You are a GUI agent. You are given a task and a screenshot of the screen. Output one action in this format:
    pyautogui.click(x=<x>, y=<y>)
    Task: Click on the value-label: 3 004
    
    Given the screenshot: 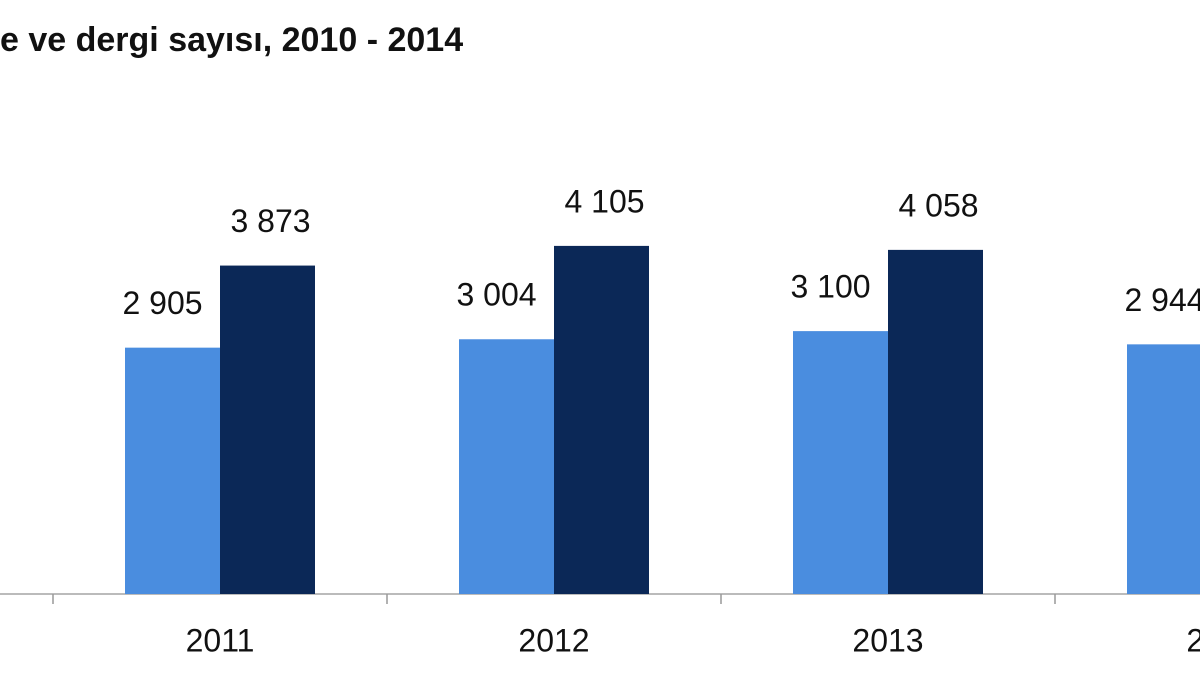 What is the action you would take?
    pyautogui.click(x=496, y=295)
    